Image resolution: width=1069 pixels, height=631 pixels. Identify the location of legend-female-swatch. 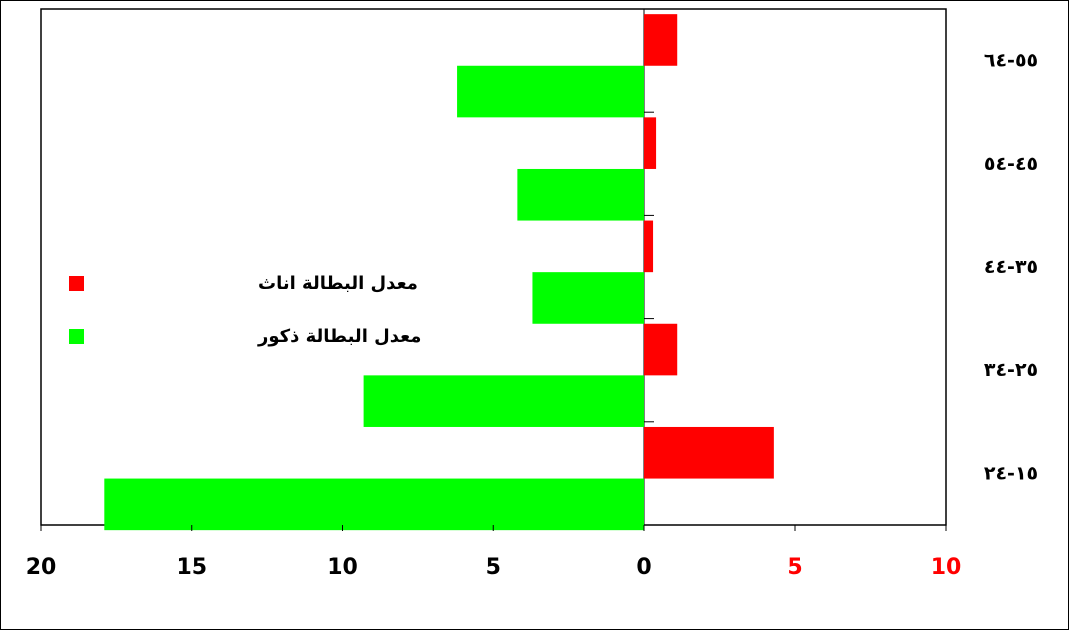
(76, 283).